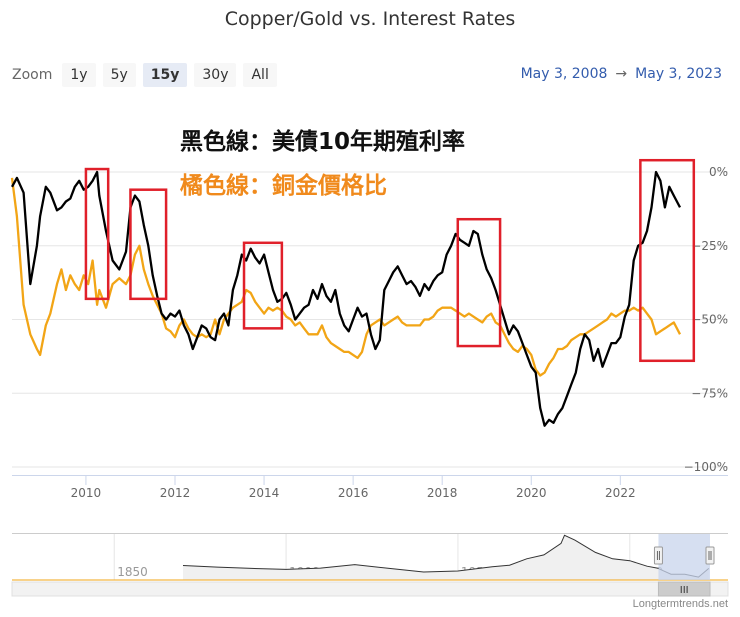  Describe the element at coordinates (353, 493) in the screenshot. I see `x-tick-label: 2016` at that location.